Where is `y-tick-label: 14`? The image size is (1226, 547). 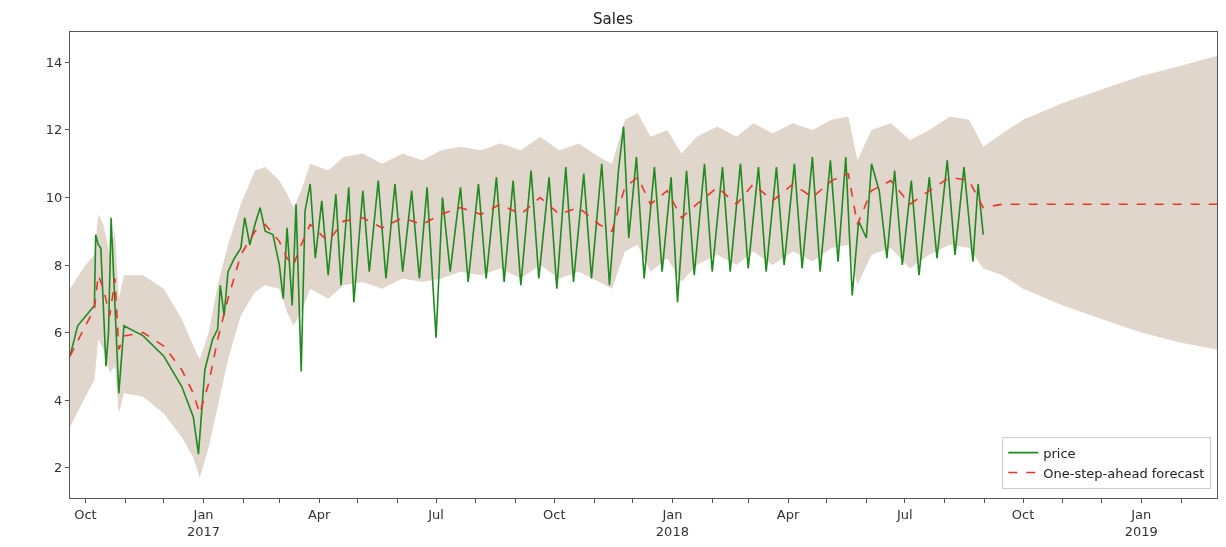
y-tick-label: 14 is located at coordinates (54, 62).